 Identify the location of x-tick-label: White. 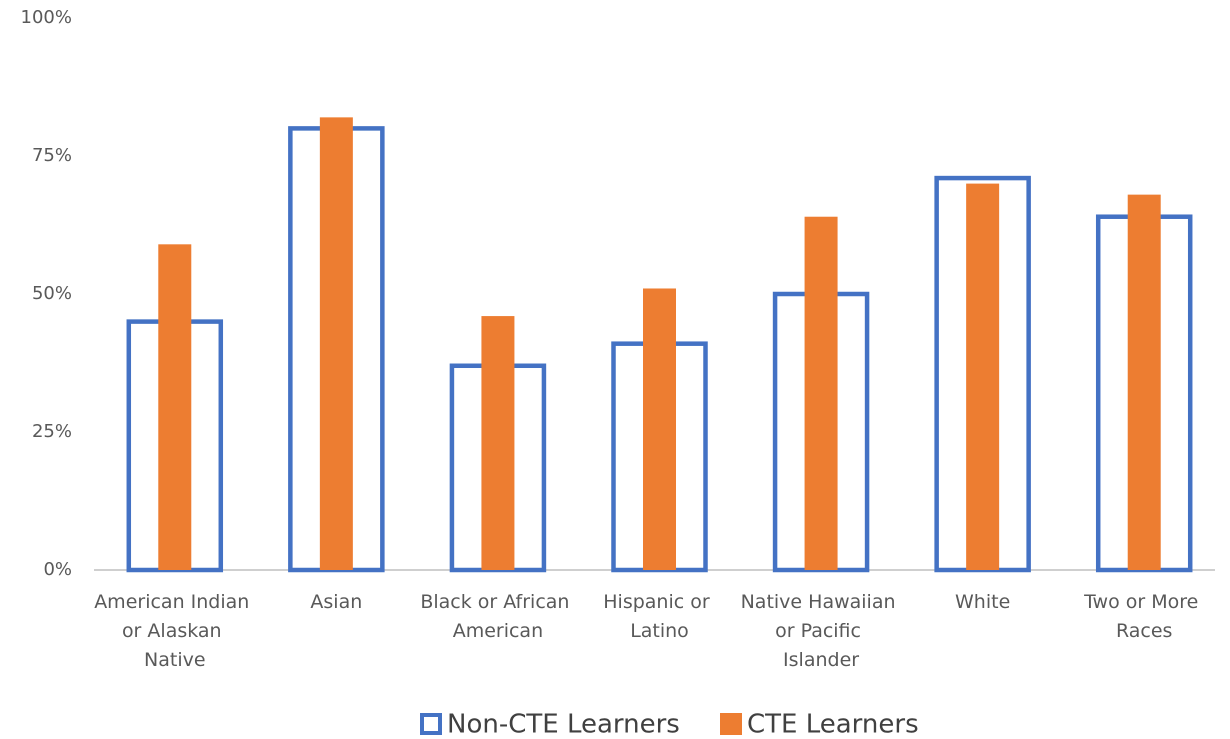
(982, 602).